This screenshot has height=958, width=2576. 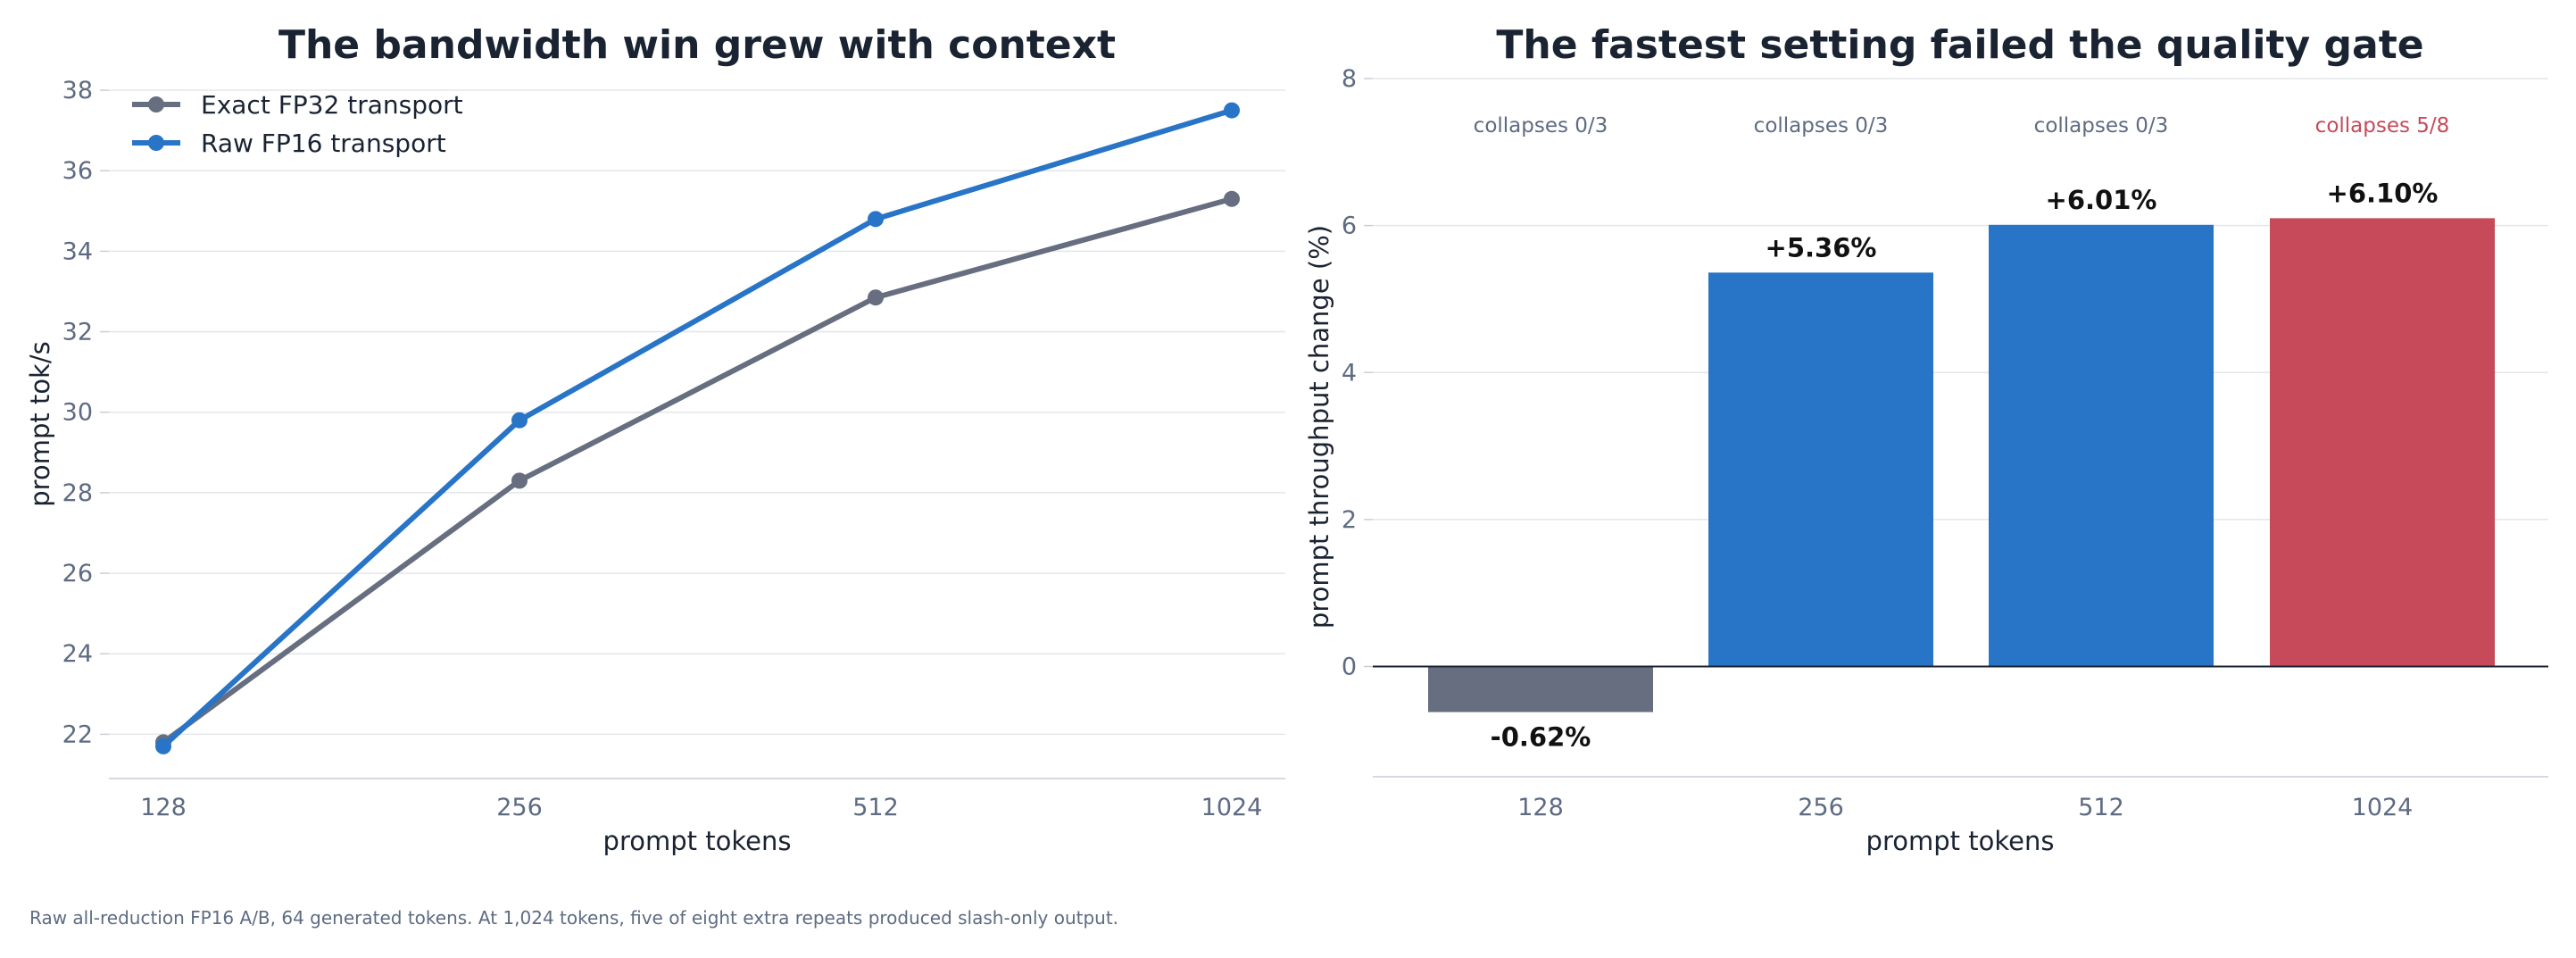 What do you see at coordinates (1350, 520) in the screenshot?
I see `y-tick-label: 2` at bounding box center [1350, 520].